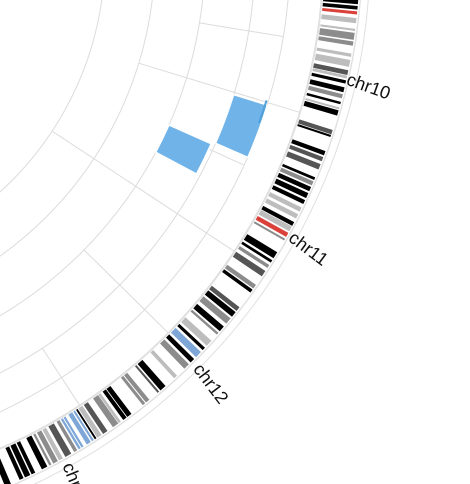  I want to click on highlight-layer, so click(211, 134).